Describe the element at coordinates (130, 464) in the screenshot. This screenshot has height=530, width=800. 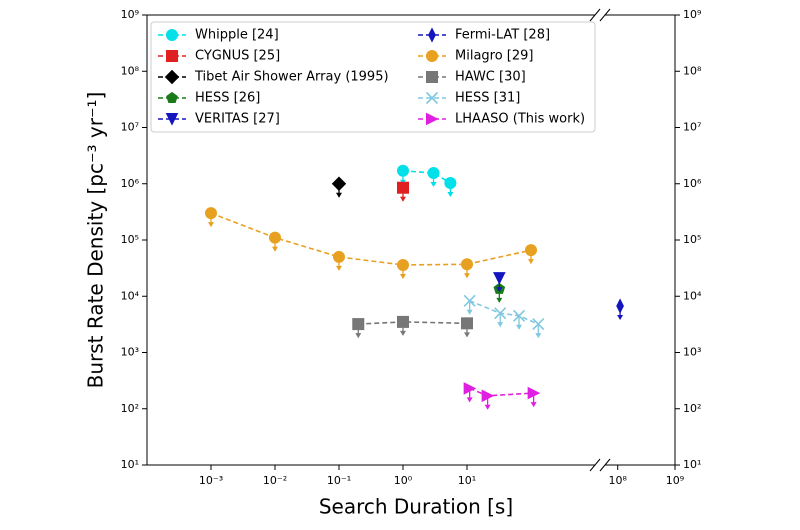
I see `y-tick-label: 10¹` at that location.